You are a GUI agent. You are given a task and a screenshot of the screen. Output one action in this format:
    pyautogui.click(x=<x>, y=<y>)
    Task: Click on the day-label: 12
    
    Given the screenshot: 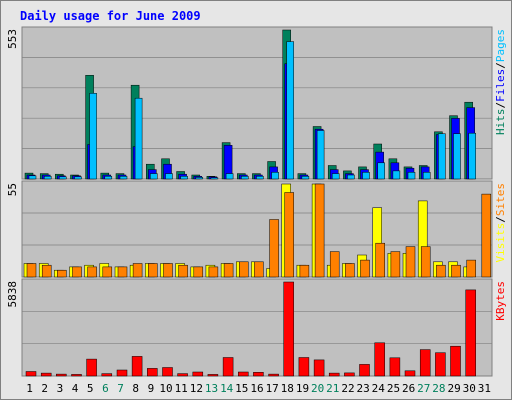 What is the action you would take?
    pyautogui.click(x=196, y=388)
    